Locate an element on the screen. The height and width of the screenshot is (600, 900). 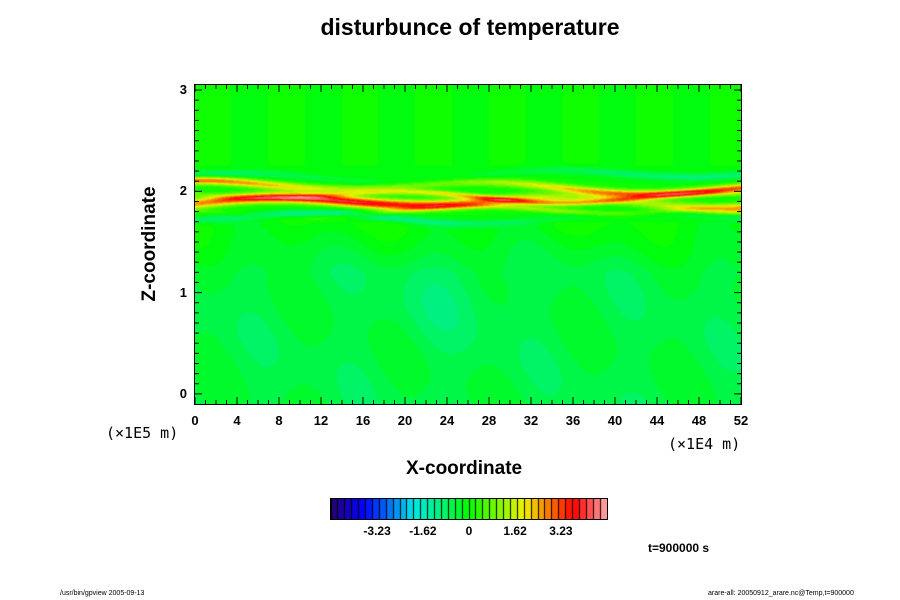
x-tick-label: 28 is located at coordinates (489, 420).